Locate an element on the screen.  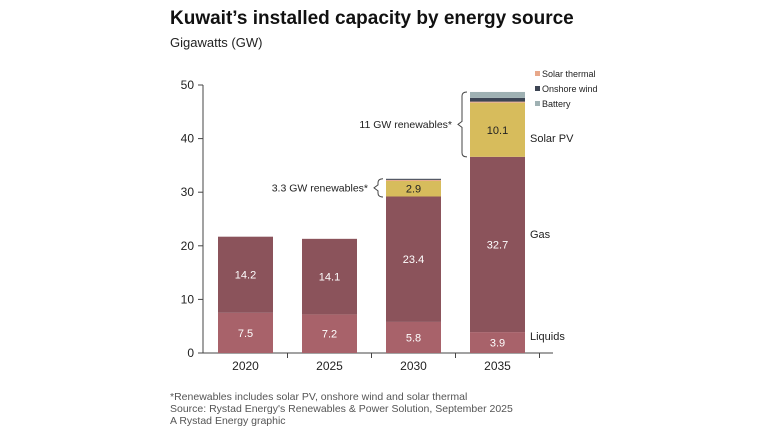
data-label: 14.1 is located at coordinates (329, 278).